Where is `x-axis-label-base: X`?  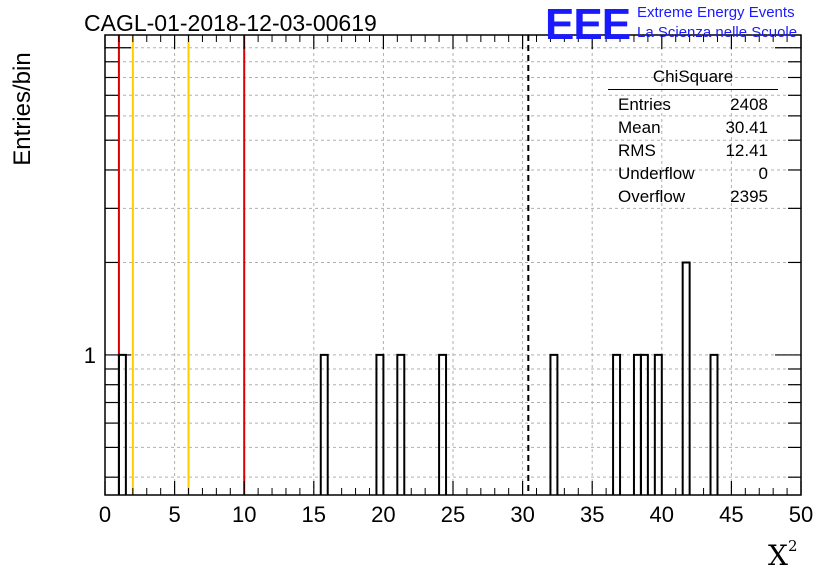 x-axis-label-base: X is located at coordinates (778, 555).